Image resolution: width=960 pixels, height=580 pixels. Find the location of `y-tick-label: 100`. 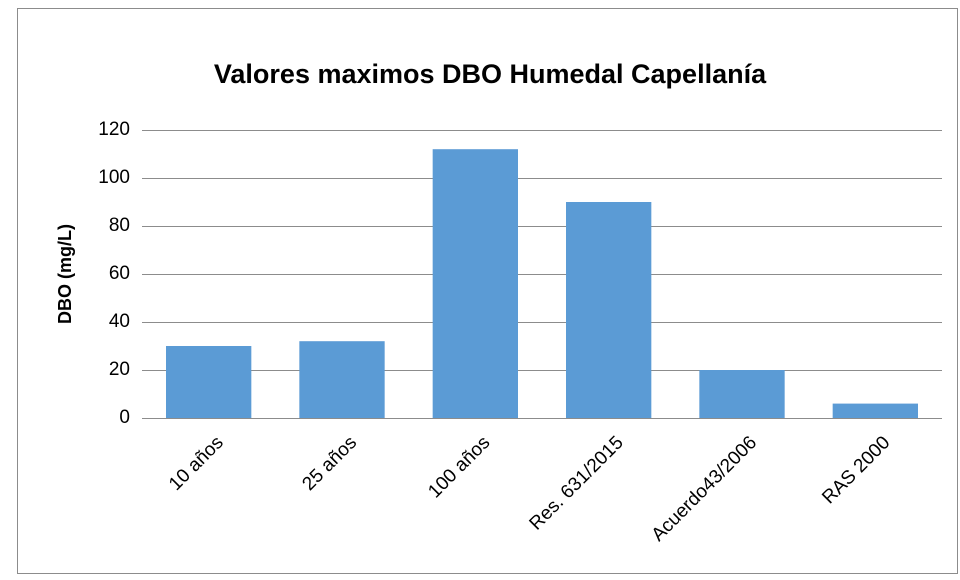

y-tick-label: 100 is located at coordinates (114, 177).